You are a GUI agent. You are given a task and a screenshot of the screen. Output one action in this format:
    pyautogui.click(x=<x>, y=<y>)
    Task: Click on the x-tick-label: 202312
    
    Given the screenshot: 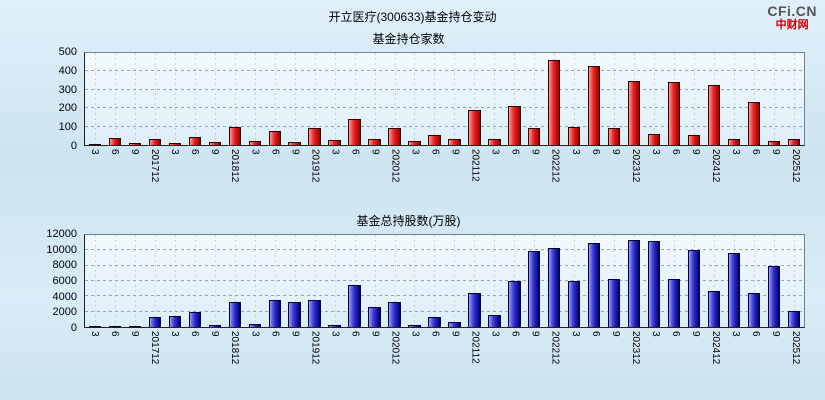 What is the action you would take?
    pyautogui.click(x=635, y=166)
    